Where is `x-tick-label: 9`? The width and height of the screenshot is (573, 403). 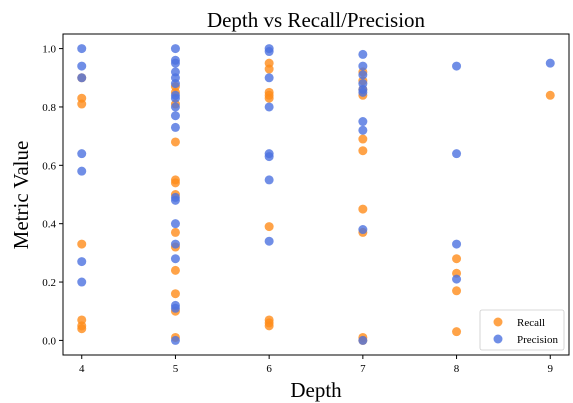
x-tick-label: 9 is located at coordinates (551, 369).